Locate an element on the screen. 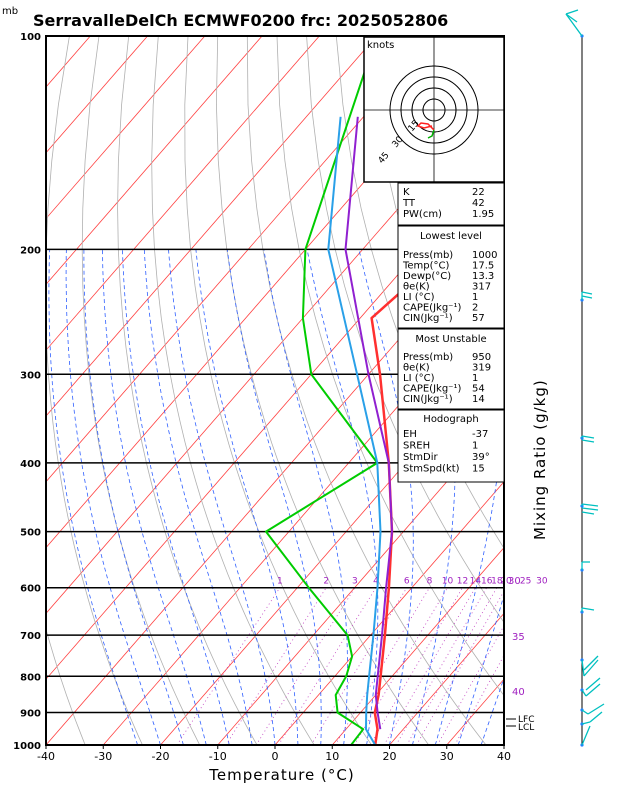 Image resolution: width=618 pixels, height=800 pixels. table-row-label: LI (°C) is located at coordinates (419, 297).